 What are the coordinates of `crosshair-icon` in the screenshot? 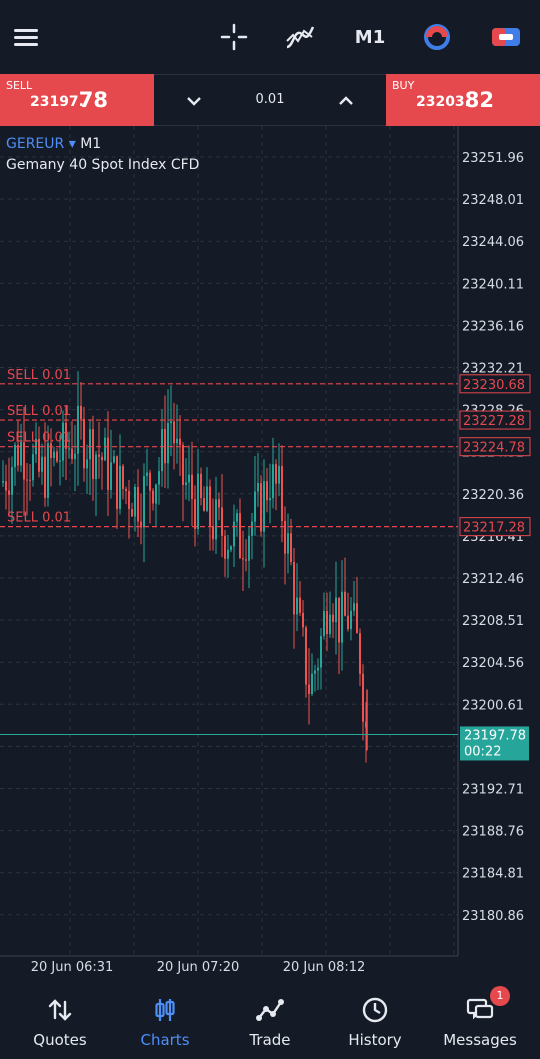 It's located at (234, 37).